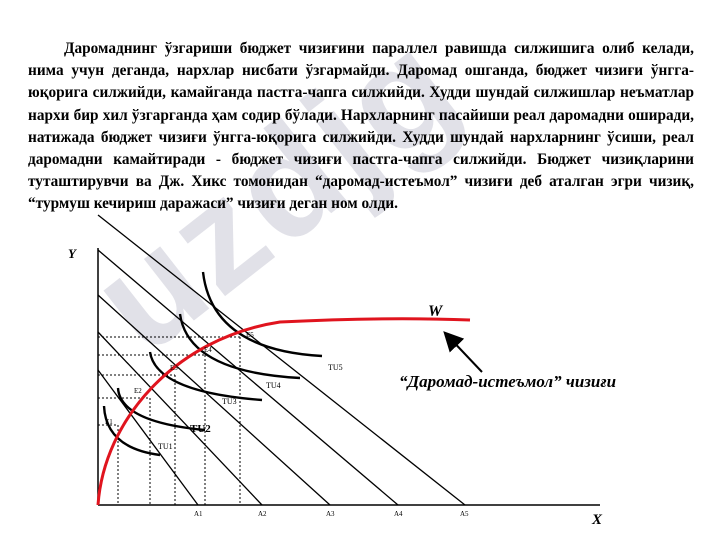  What do you see at coordinates (262, 514) in the screenshot?
I see `x-point-label-2: A2` at bounding box center [262, 514].